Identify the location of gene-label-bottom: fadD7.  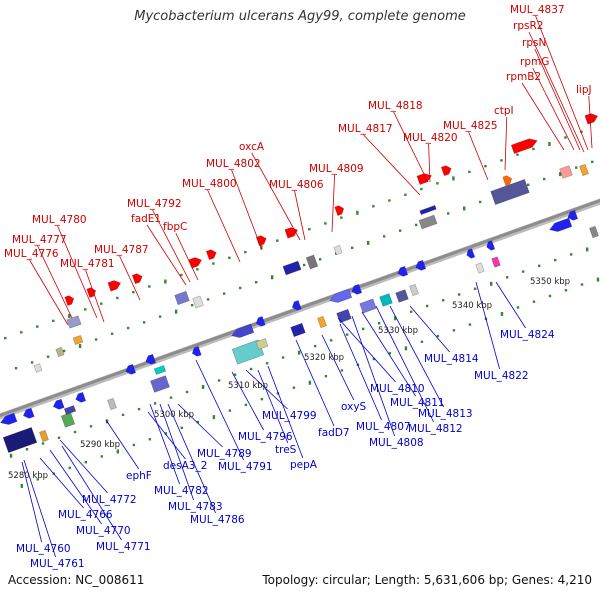
(334, 433).